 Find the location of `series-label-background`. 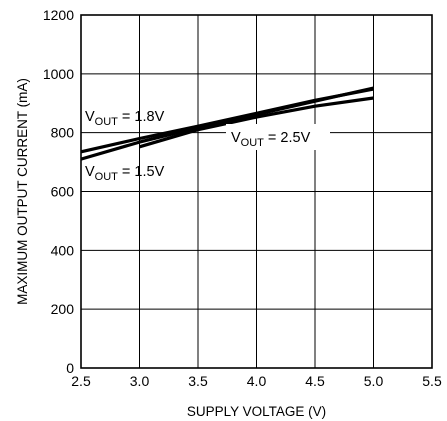

series-label-background is located at coordinates (278, 137).